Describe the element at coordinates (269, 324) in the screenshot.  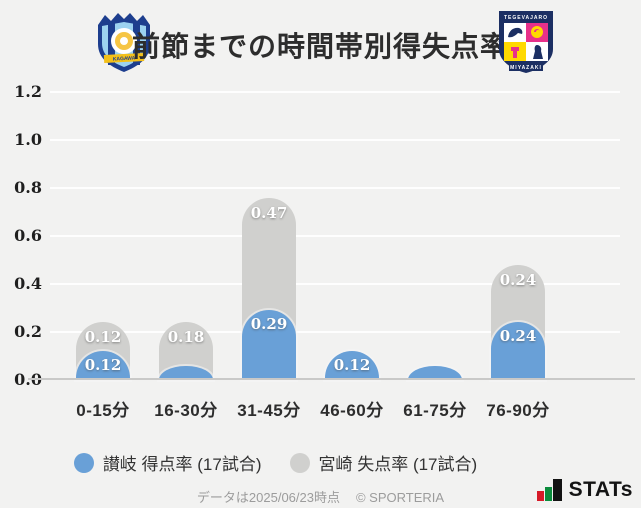
I see `bar-label-sanuki-2: 0.29` at that location.